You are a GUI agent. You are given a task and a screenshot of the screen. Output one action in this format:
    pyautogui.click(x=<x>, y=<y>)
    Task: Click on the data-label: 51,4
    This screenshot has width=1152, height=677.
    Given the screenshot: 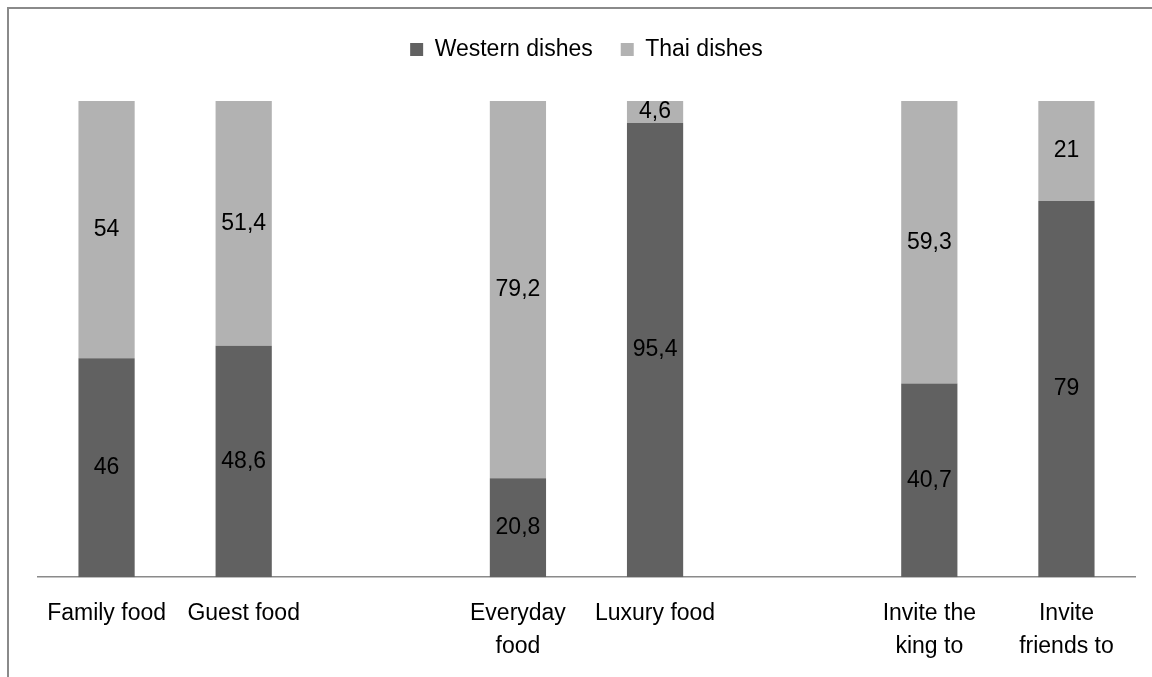 What is the action you would take?
    pyautogui.click(x=244, y=221)
    